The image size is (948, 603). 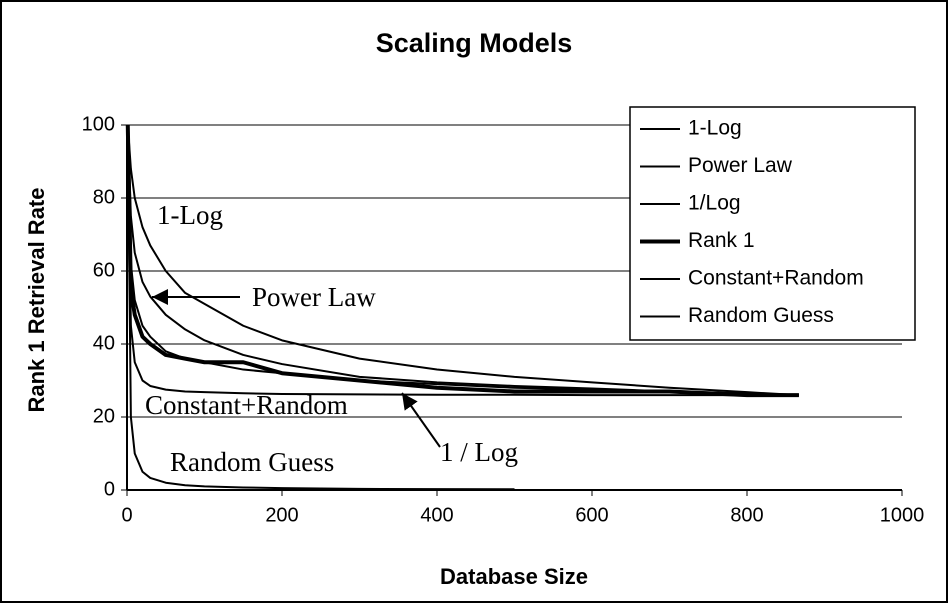 I want to click on annotation: 1-Log, so click(x=190, y=215).